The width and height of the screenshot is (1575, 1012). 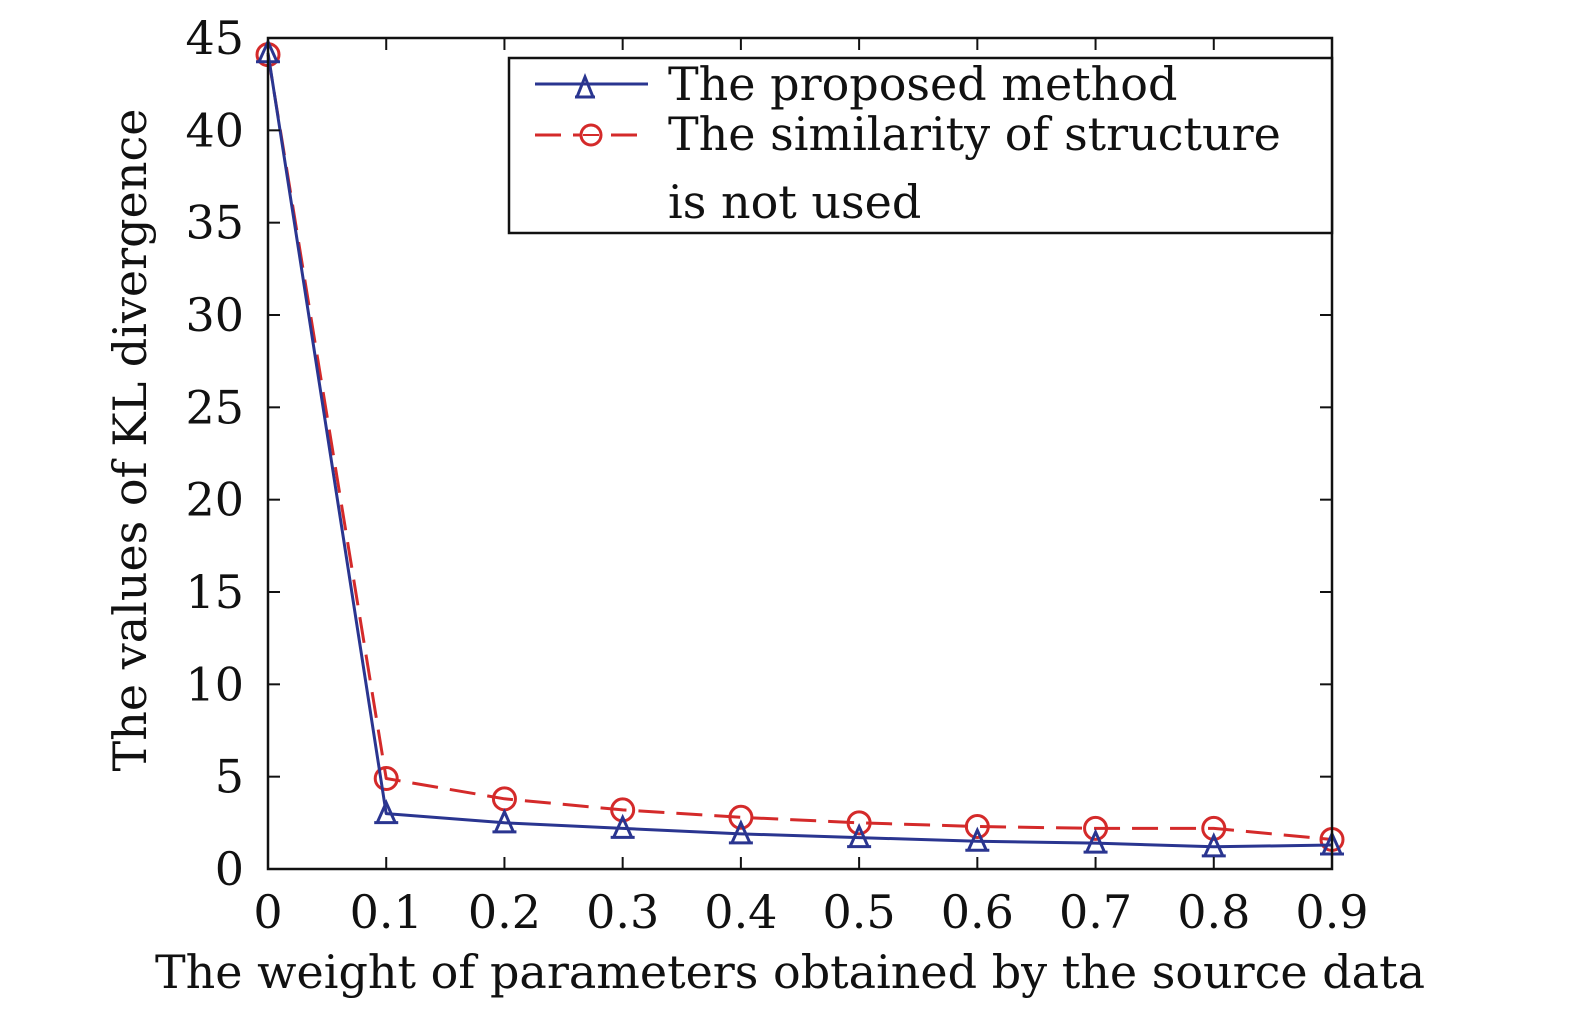 I want to click on y-tick-label: 40, so click(x=214, y=130).